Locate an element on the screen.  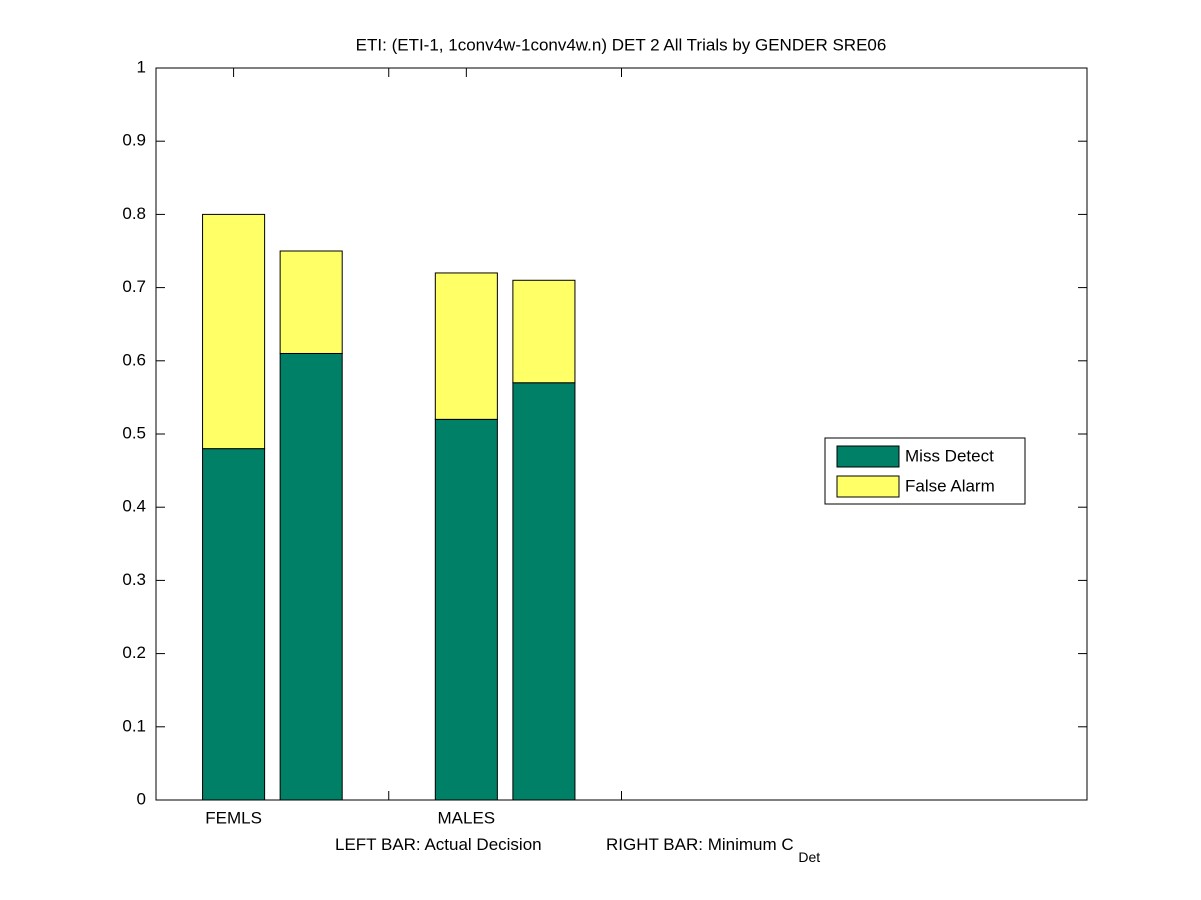
y-tick-label: 0.7 is located at coordinates (134, 286).